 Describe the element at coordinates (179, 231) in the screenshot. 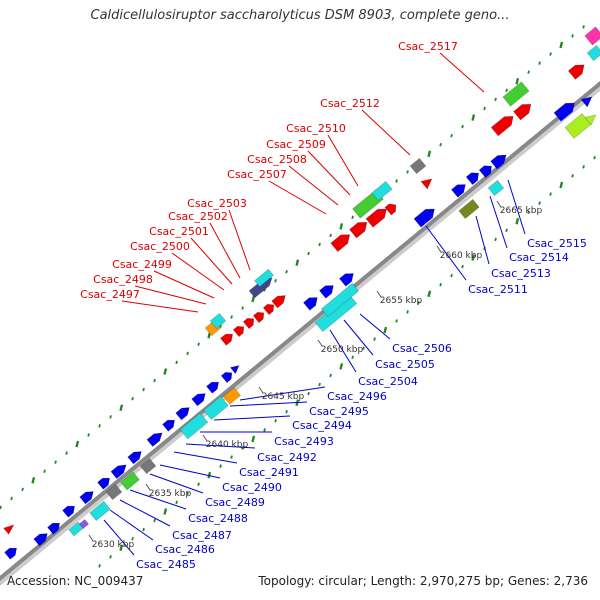

I see `gene-label-upper: Csac_2501` at that location.